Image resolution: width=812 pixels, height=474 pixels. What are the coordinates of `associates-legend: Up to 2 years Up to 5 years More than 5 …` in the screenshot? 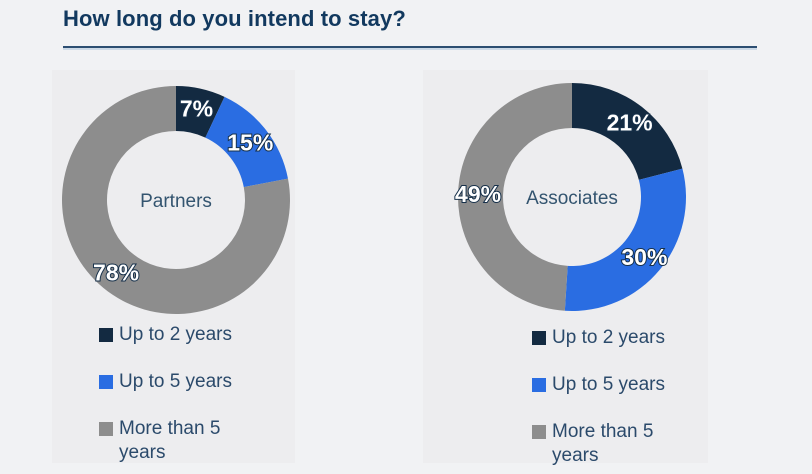 It's located at (607, 397).